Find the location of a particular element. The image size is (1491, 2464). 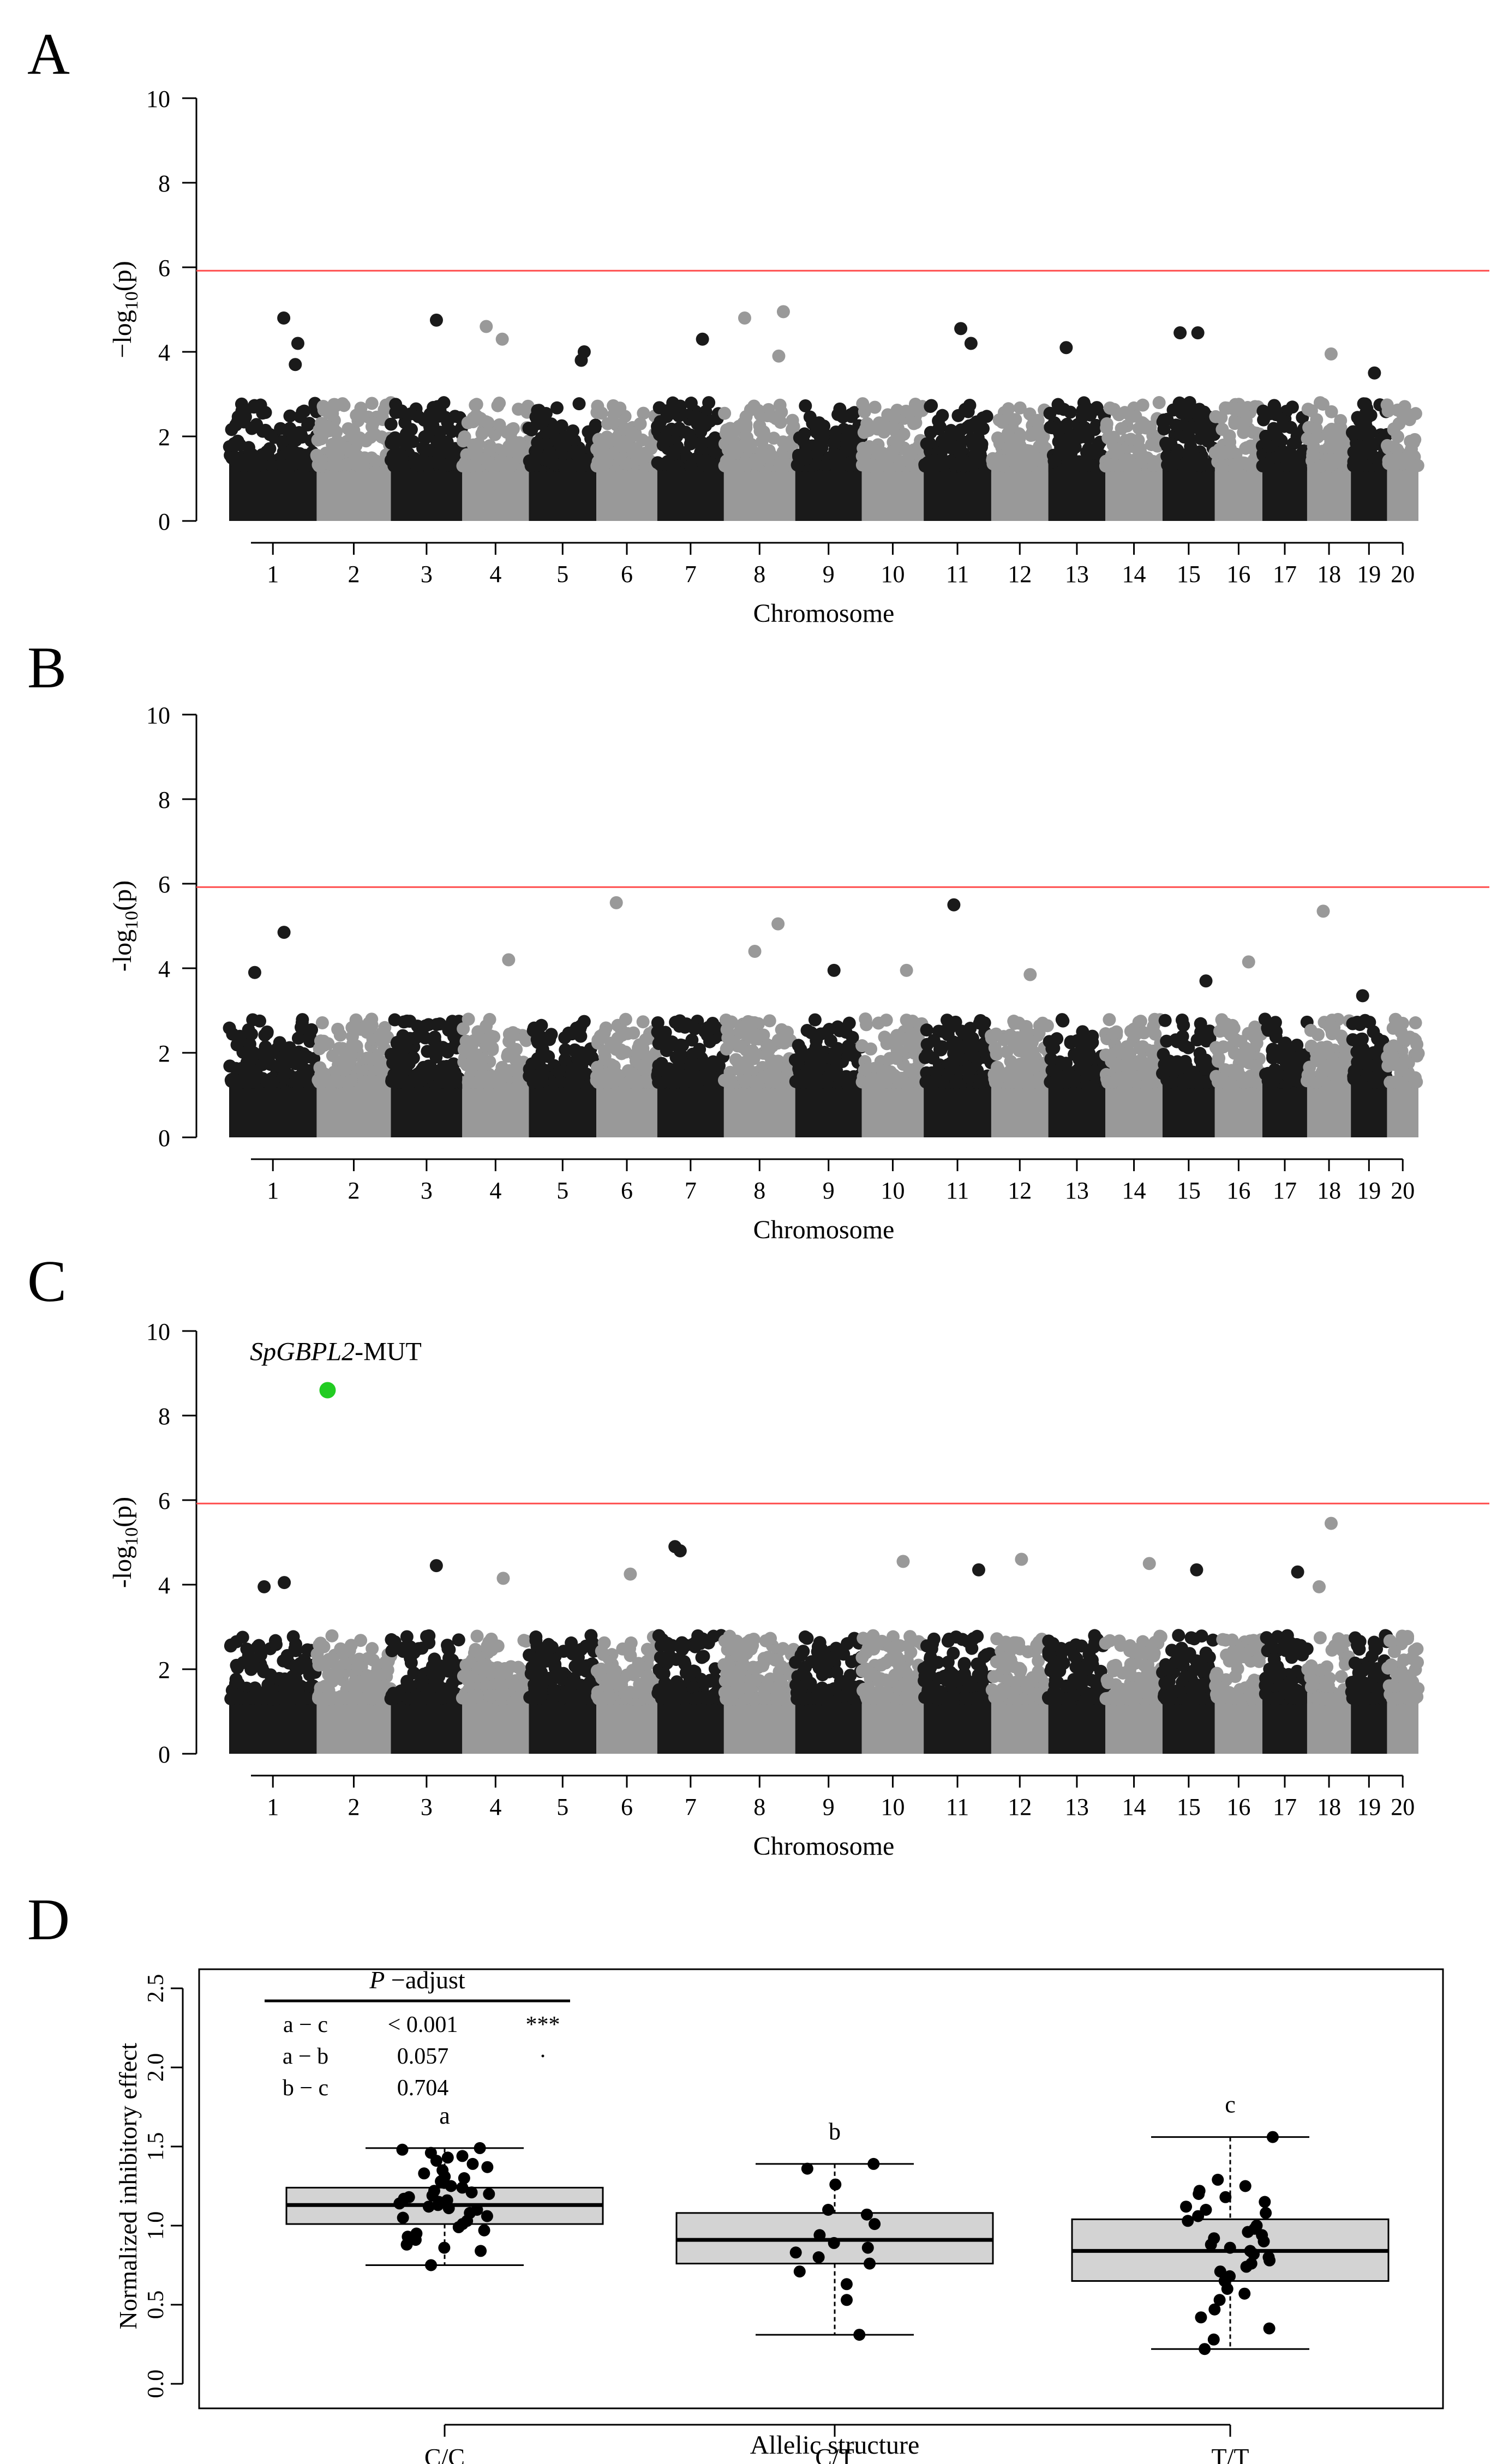

x-tick-label-chr-2: 2 is located at coordinates (354, 1190).